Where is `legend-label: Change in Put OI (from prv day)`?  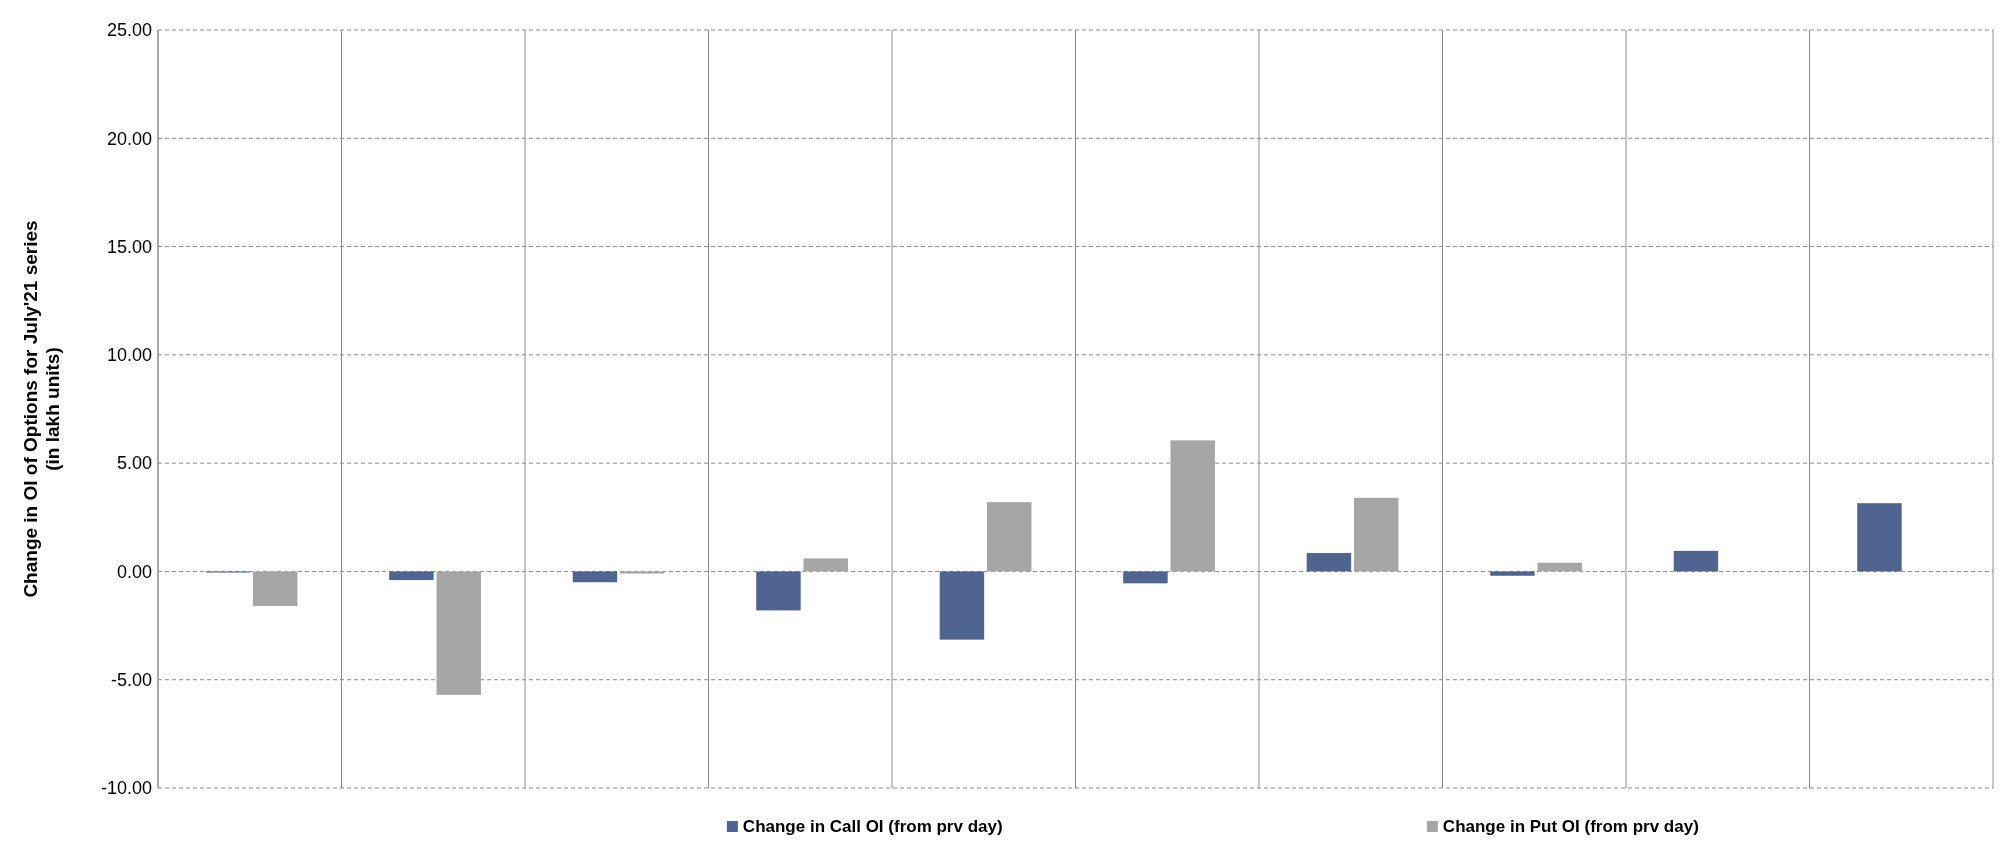 legend-label: Change in Put OI (from prv day) is located at coordinates (1570, 826).